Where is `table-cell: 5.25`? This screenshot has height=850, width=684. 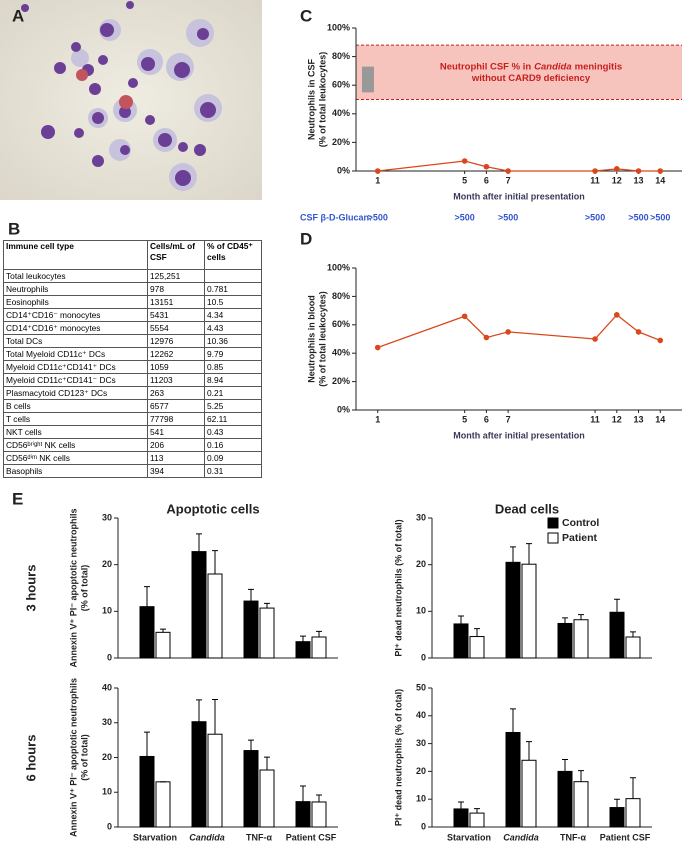 table-cell: 5.25 is located at coordinates (233, 406).